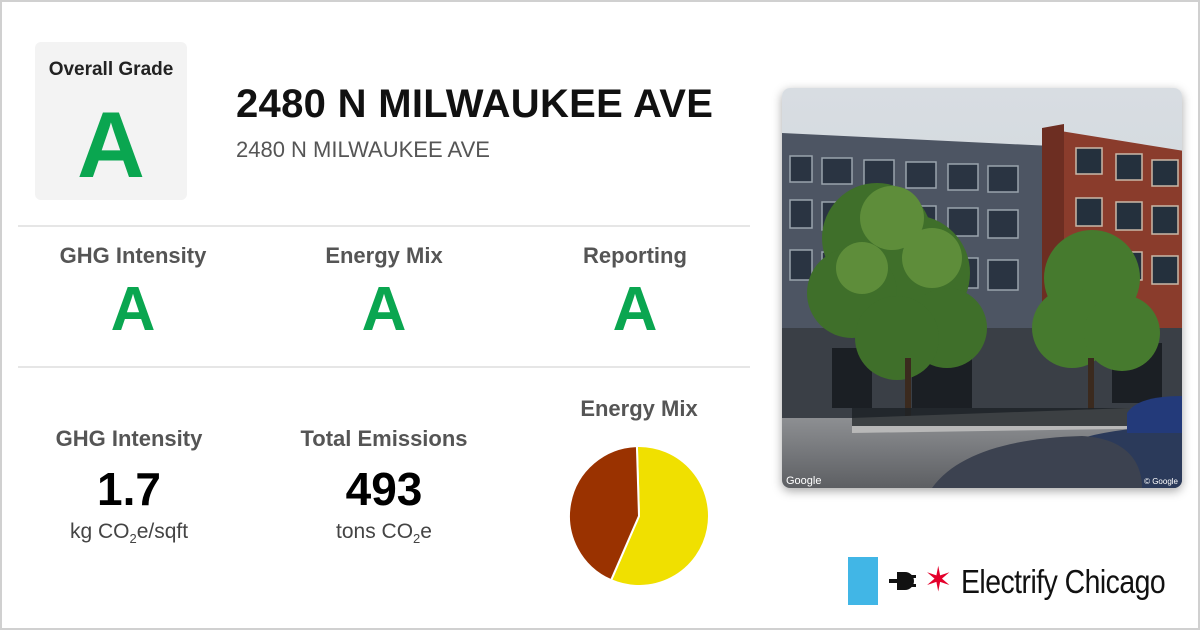 The image size is (1200, 630). What do you see at coordinates (863, 581) in the screenshot?
I see `logo-blue-bar` at bounding box center [863, 581].